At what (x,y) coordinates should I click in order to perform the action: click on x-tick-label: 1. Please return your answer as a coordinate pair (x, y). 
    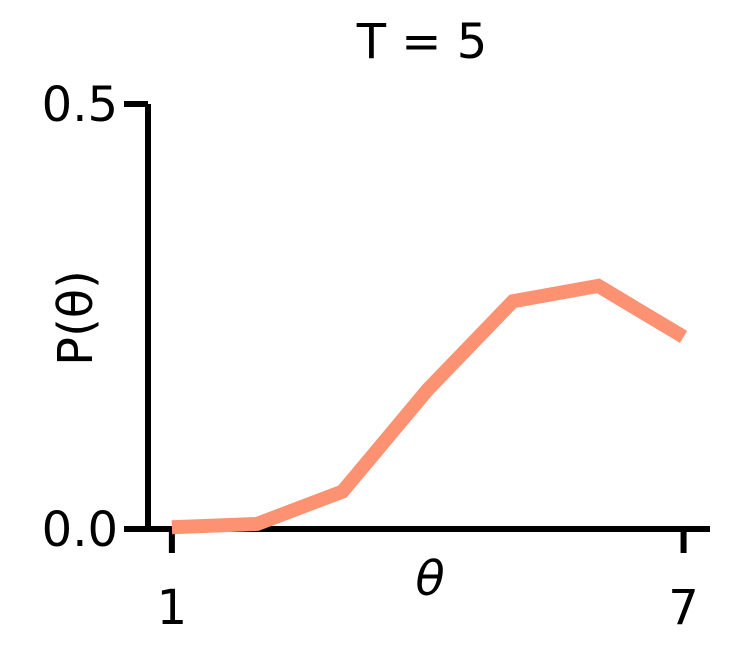
    Looking at the image, I should click on (172, 608).